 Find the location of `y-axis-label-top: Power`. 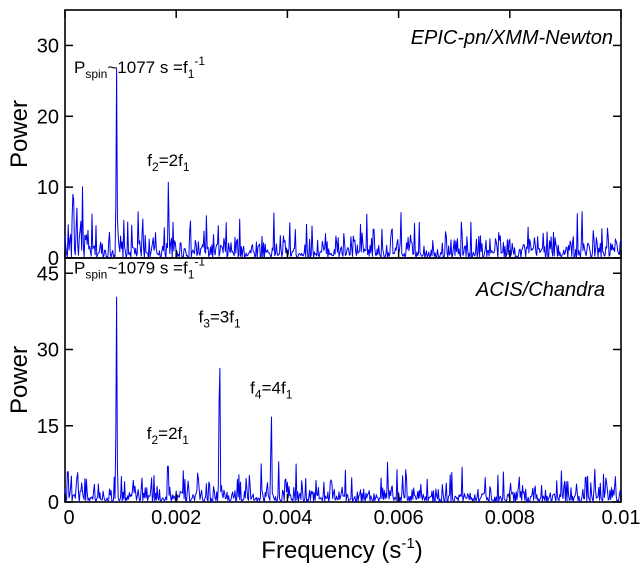

y-axis-label-top: Power is located at coordinates (19, 134).